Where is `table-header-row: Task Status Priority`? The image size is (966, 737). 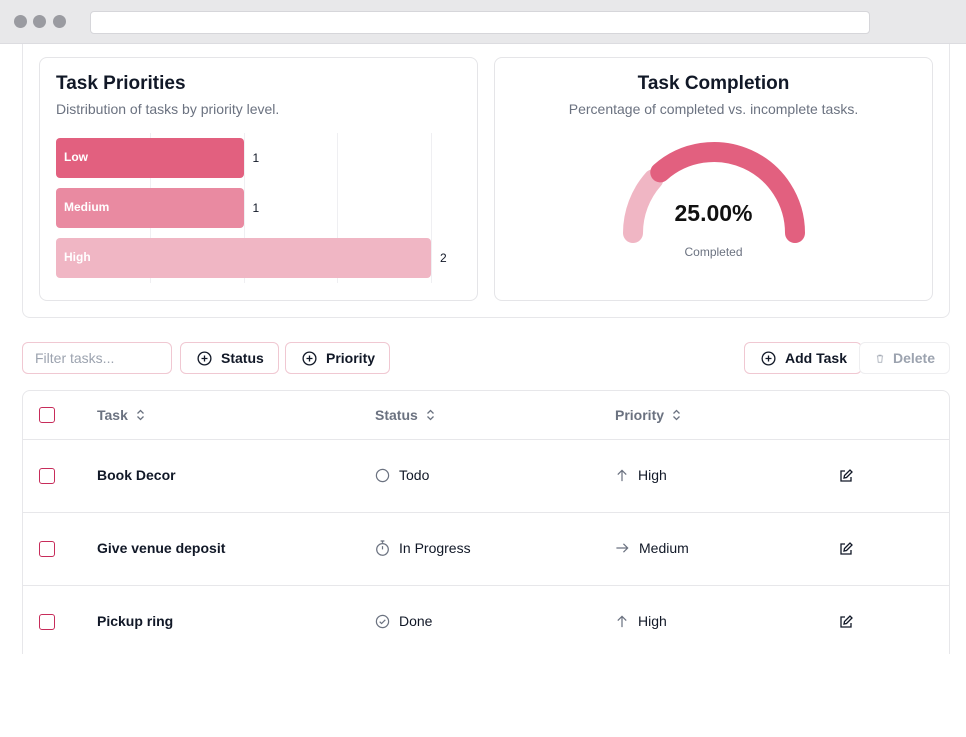
table-header-row: Task Status Priority is located at coordinates (486, 415).